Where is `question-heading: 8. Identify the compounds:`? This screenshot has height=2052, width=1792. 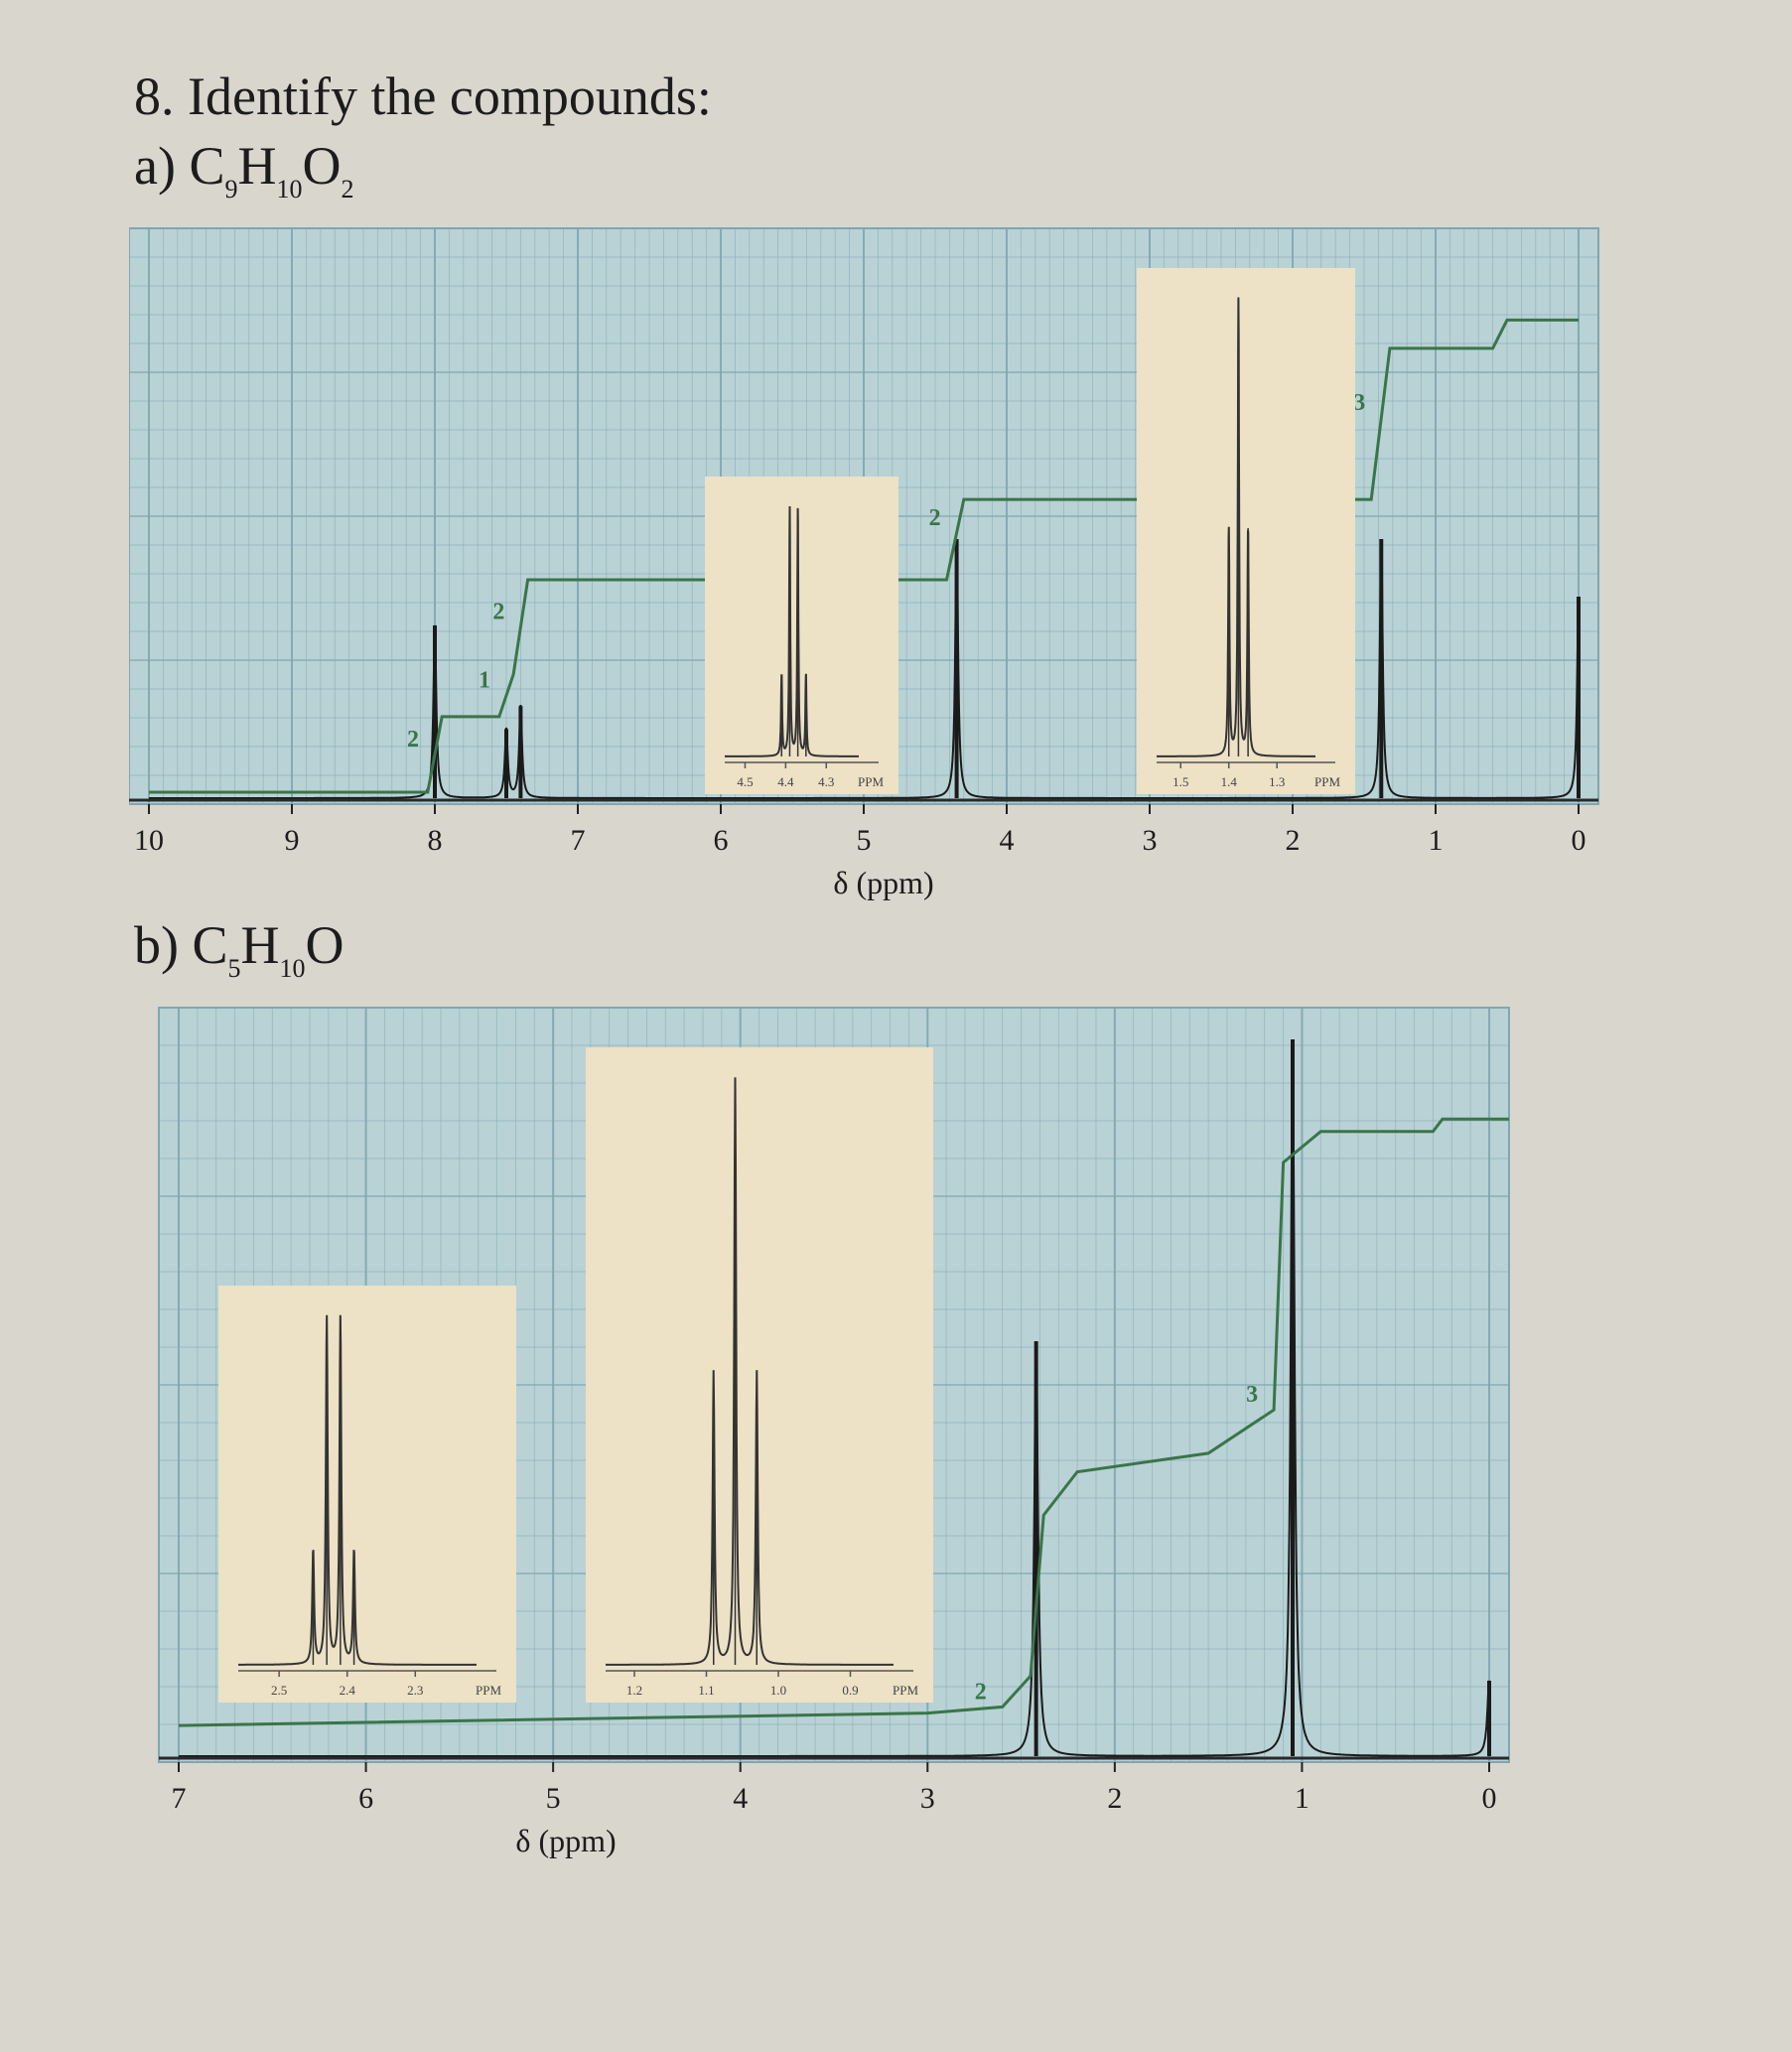 question-heading: 8. Identify the compounds: is located at coordinates (423, 96).